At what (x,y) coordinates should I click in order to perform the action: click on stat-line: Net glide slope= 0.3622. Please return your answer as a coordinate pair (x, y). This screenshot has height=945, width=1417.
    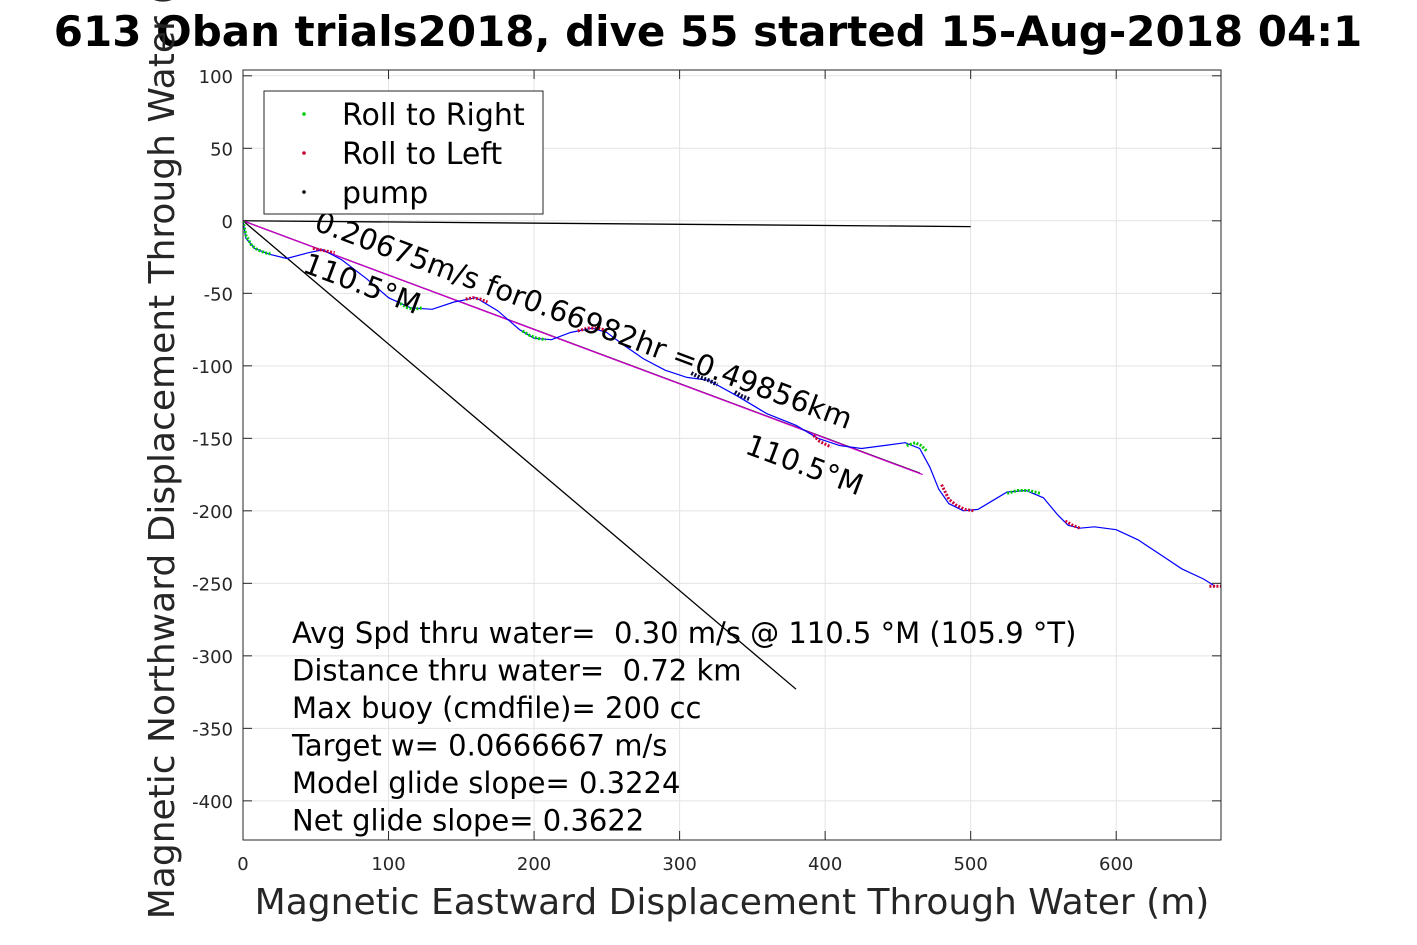
    Looking at the image, I should click on (468, 821).